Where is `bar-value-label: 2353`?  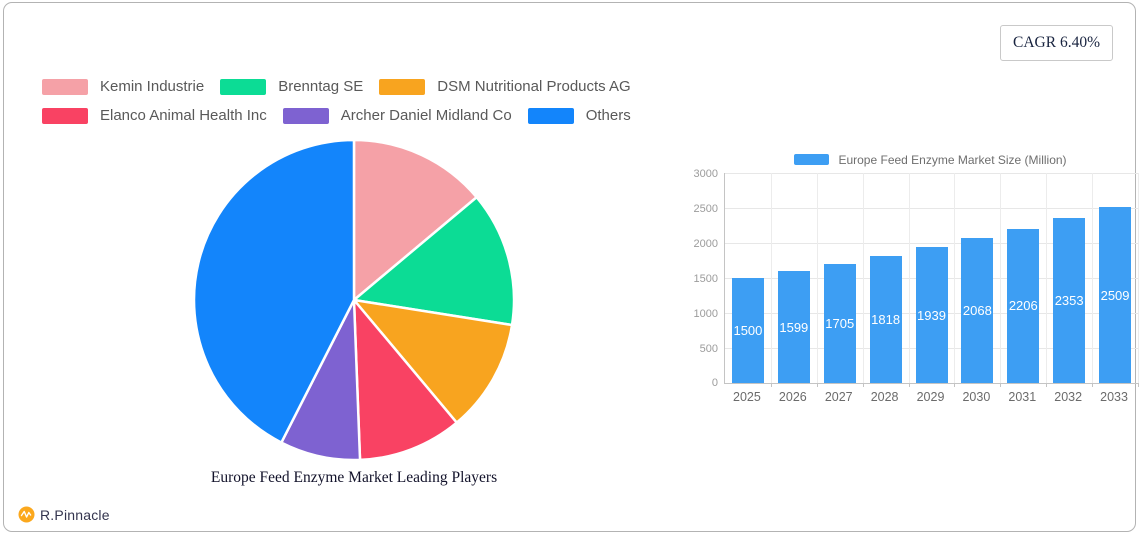
bar-value-label: 2353 is located at coordinates (1069, 301).